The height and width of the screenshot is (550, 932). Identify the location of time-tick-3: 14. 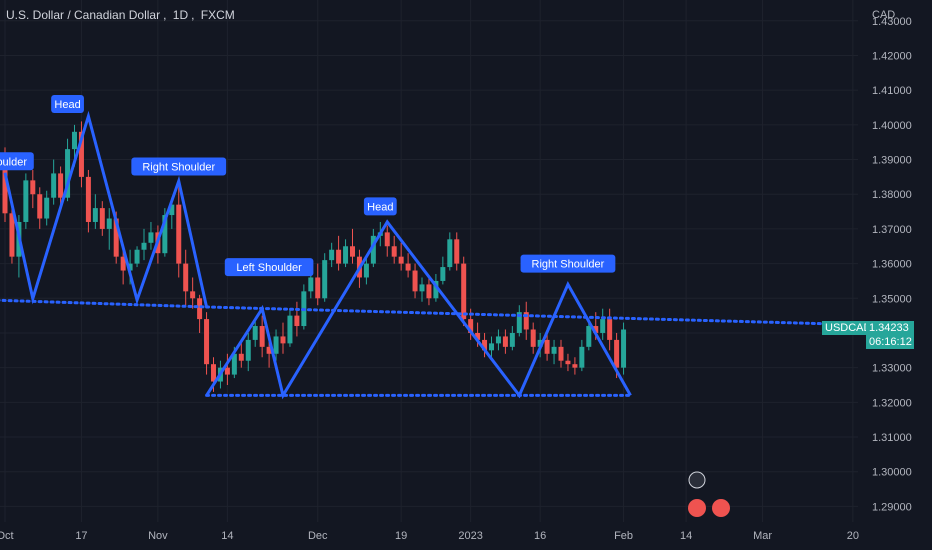
(227, 536).